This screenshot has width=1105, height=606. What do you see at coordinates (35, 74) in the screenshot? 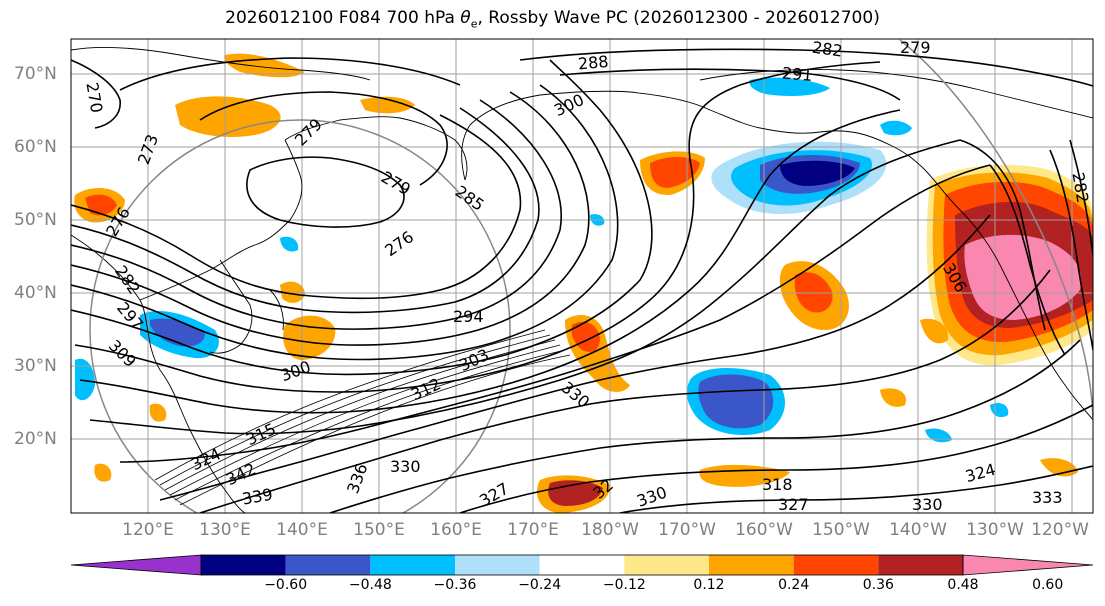
I see `lat-label: 70°N` at bounding box center [35, 74].